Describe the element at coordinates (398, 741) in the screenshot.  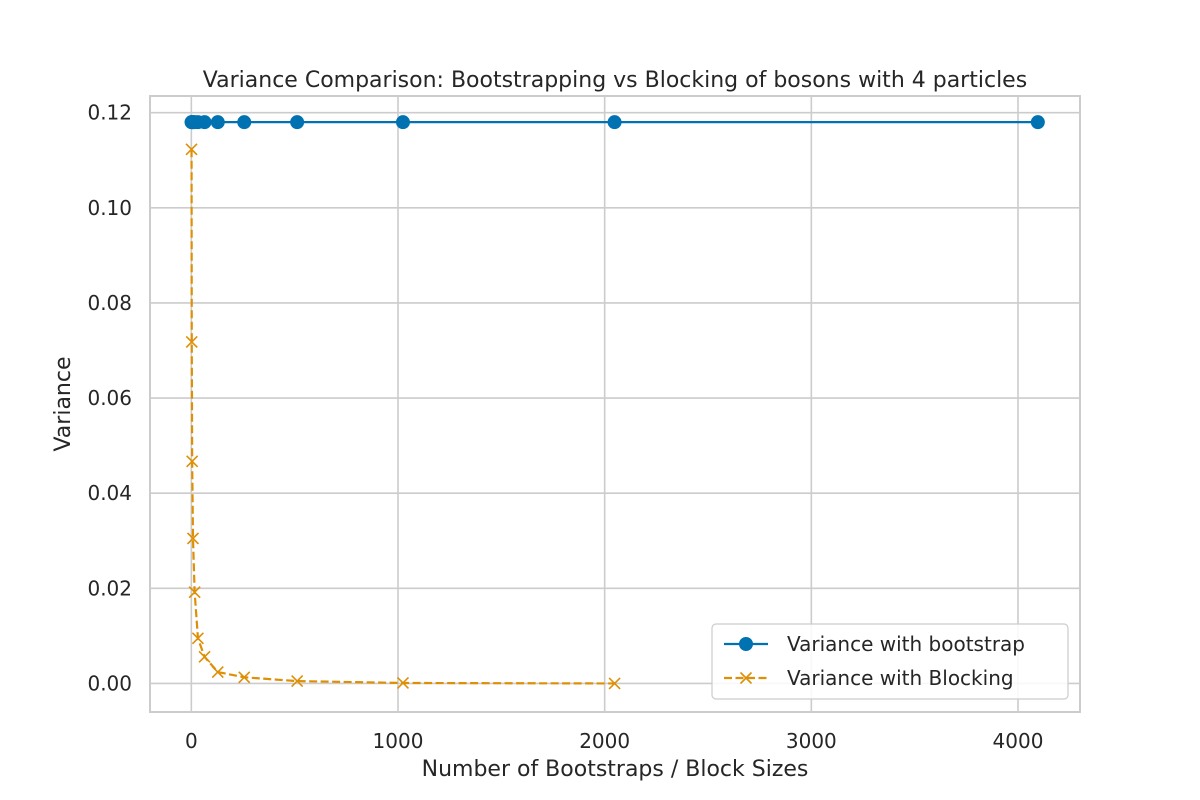
I see `x-tick-label: 1000` at that location.